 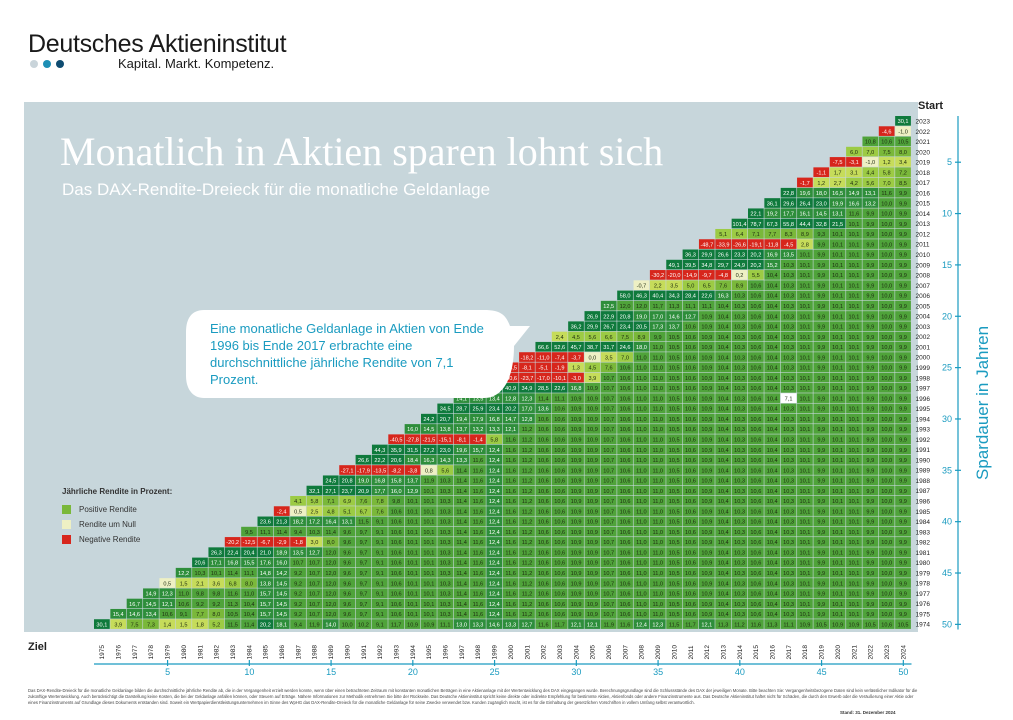 I want to click on cell-value-label: 10,0, so click(x=886, y=595).